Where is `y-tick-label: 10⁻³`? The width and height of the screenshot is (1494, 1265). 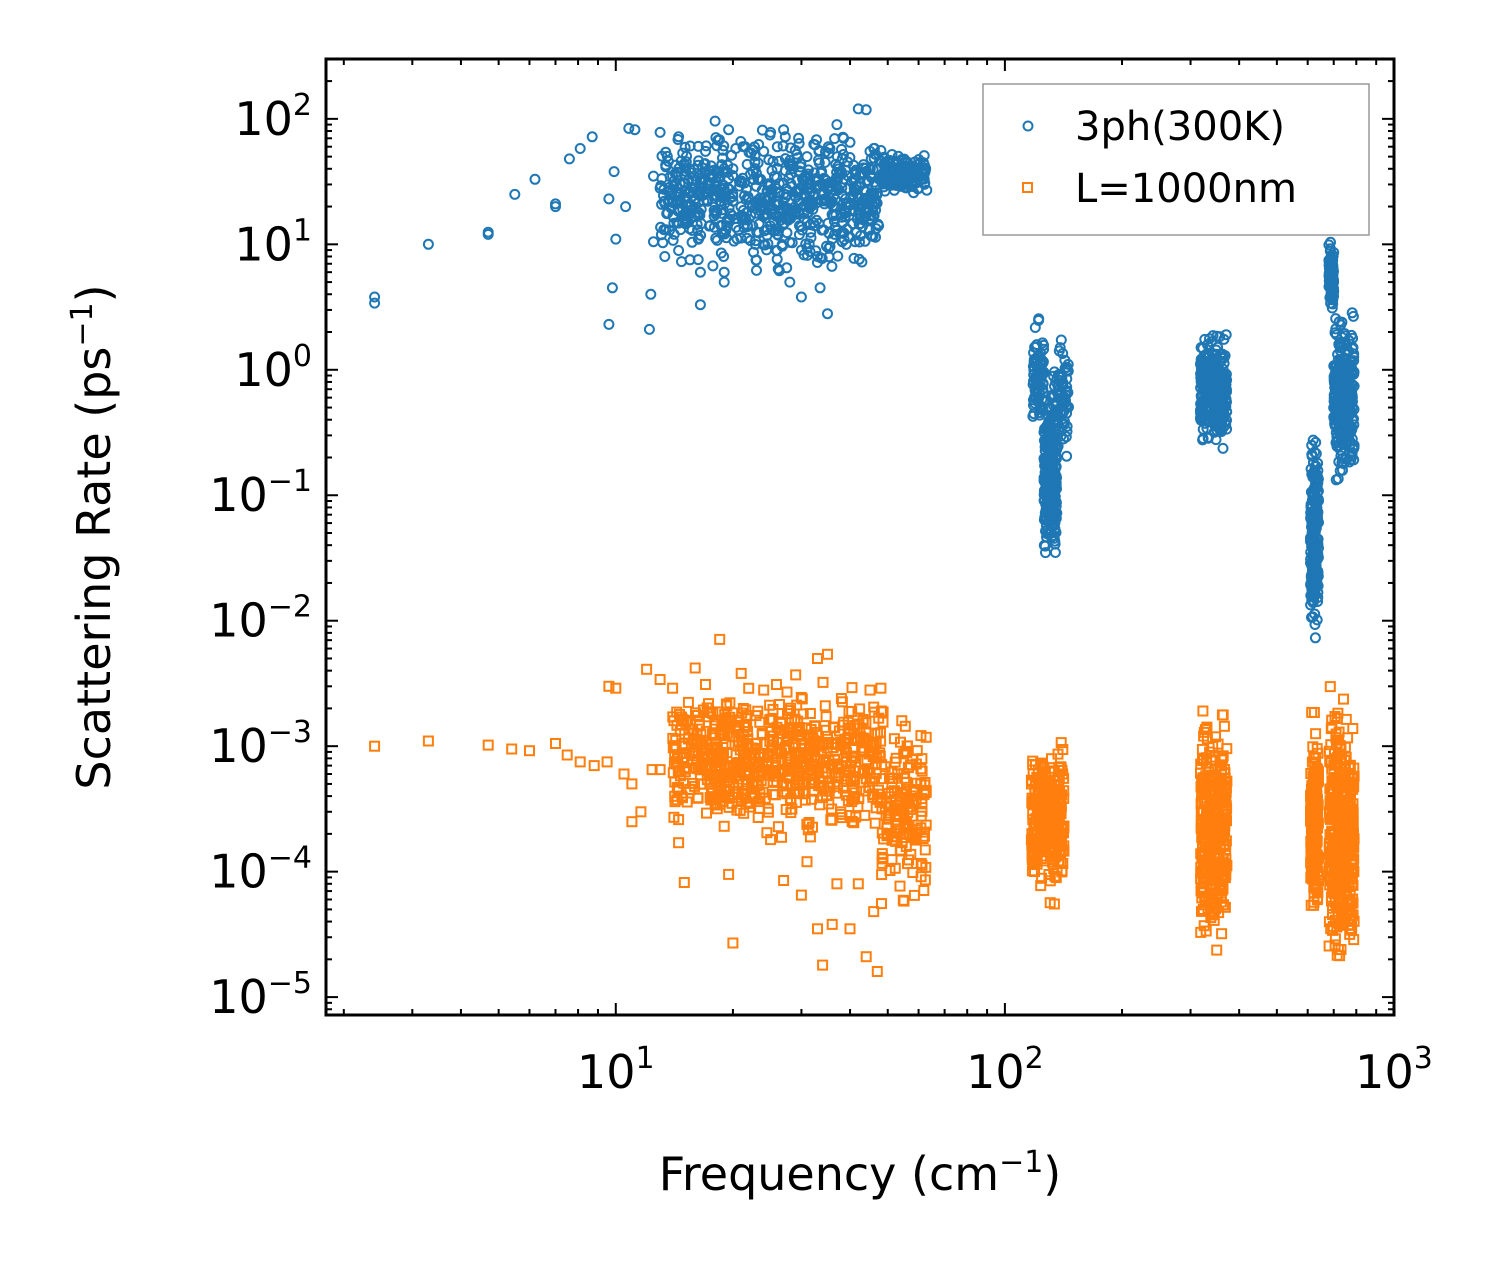
y-tick-label: 10⁻³ is located at coordinates (260, 744).